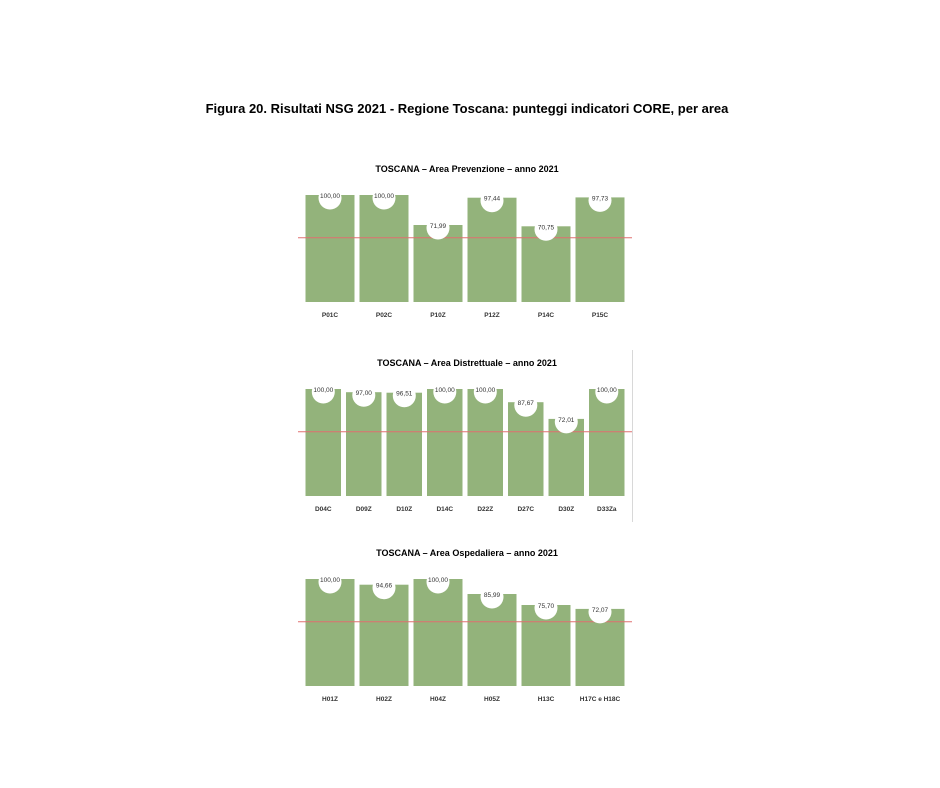 This screenshot has height=788, width=940. I want to click on value-label: 71,99, so click(438, 226).